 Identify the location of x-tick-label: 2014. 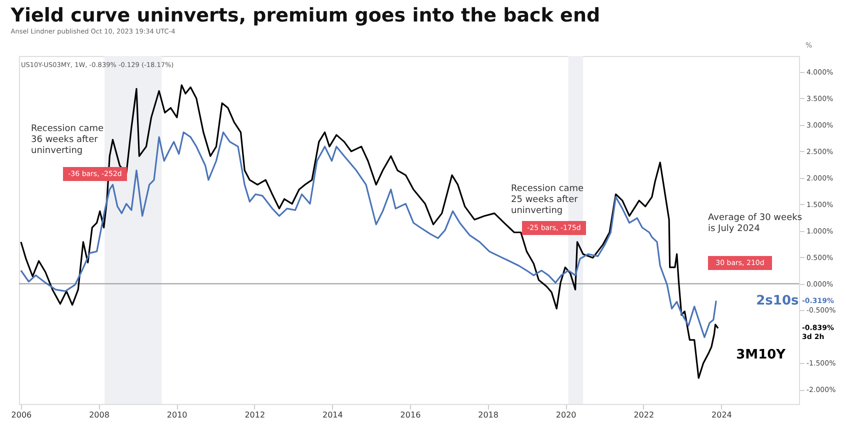
(332, 415).